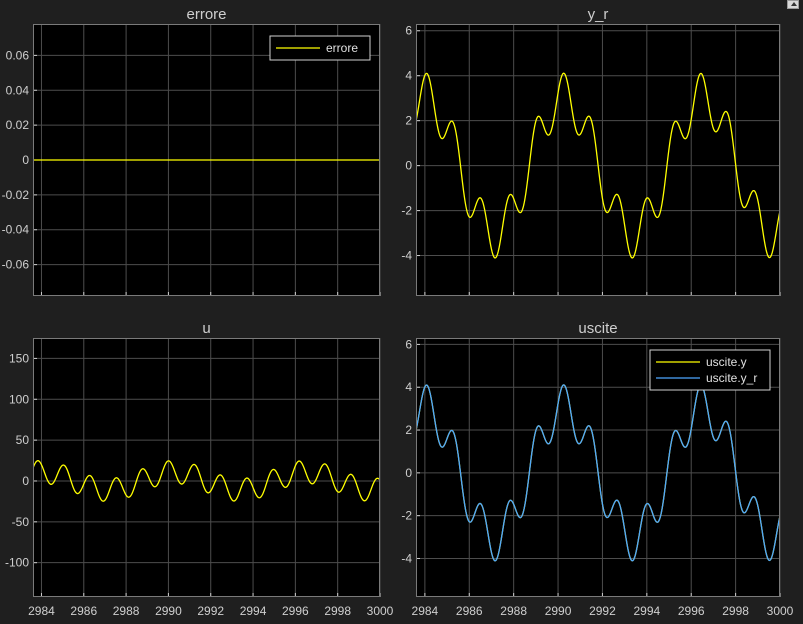 The height and width of the screenshot is (624, 803). What do you see at coordinates (18, 55) in the screenshot?
I see `y-tick-label: 0.06` at bounding box center [18, 55].